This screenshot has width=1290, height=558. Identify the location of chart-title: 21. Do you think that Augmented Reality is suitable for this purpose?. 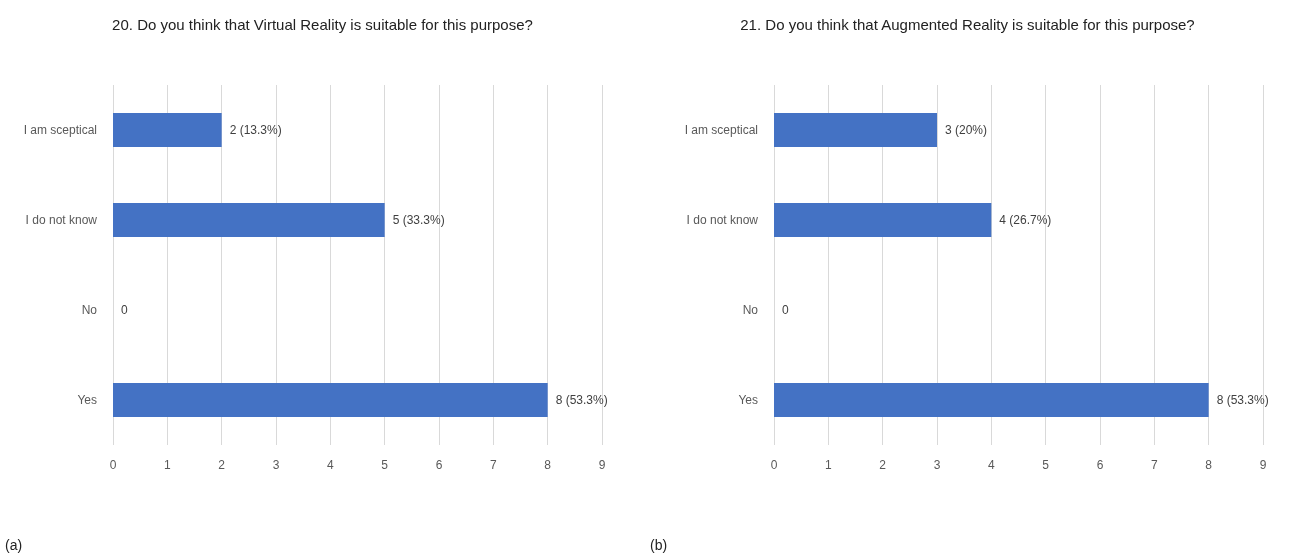
(967, 24).